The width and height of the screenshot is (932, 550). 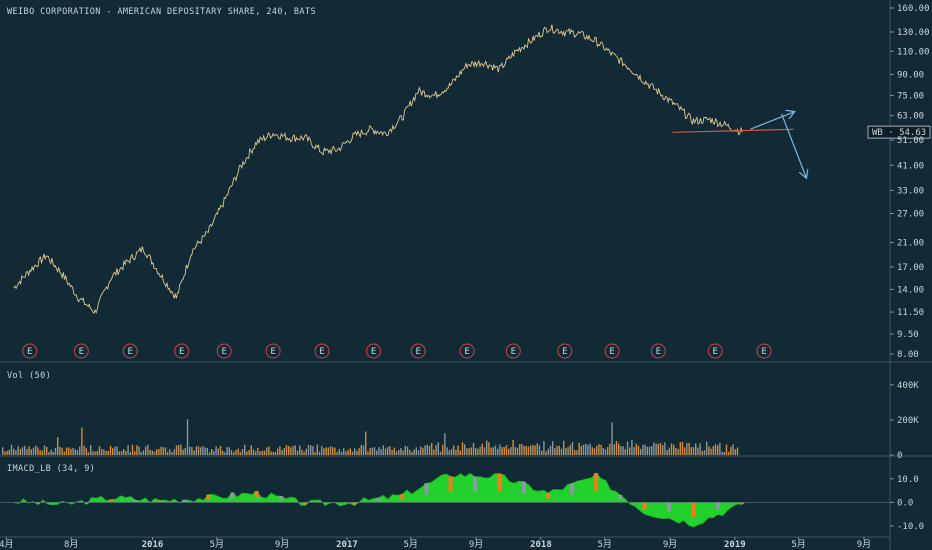 What do you see at coordinates (899, 456) in the screenshot?
I see `volume-tick-label: 0` at bounding box center [899, 456].